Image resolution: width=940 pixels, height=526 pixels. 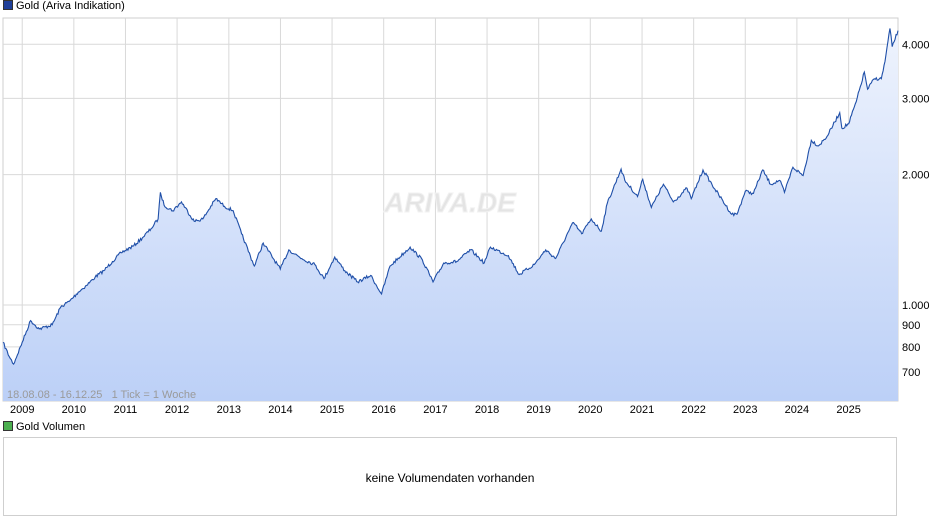 I want to click on y-tick-label: 900, so click(x=911, y=326).